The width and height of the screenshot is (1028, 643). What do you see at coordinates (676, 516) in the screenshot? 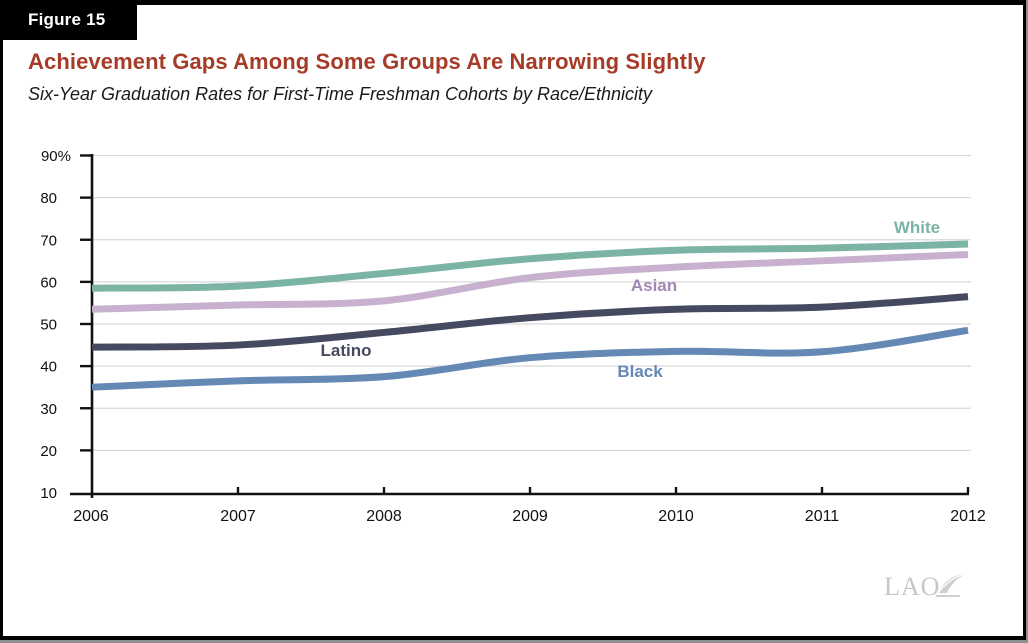
I see `x-tick-label-2010: 2010` at bounding box center [676, 516].